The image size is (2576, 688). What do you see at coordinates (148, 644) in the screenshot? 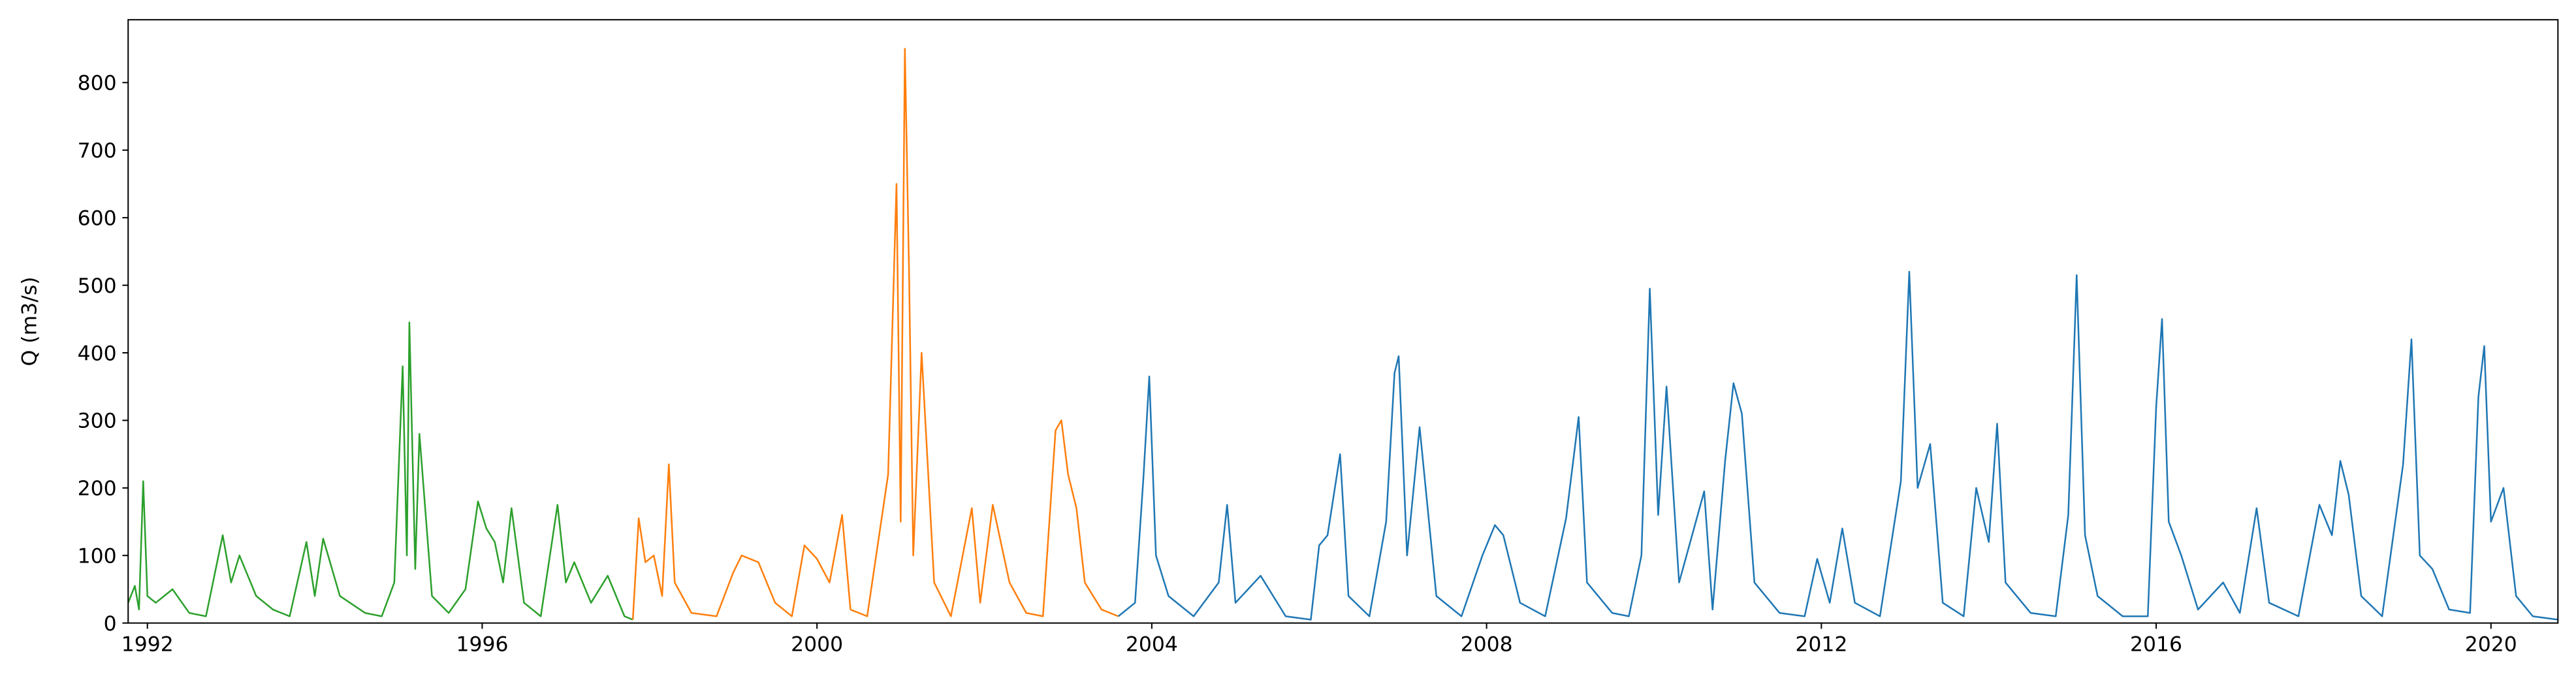
I see `x-tick-label: 1992` at bounding box center [148, 644].